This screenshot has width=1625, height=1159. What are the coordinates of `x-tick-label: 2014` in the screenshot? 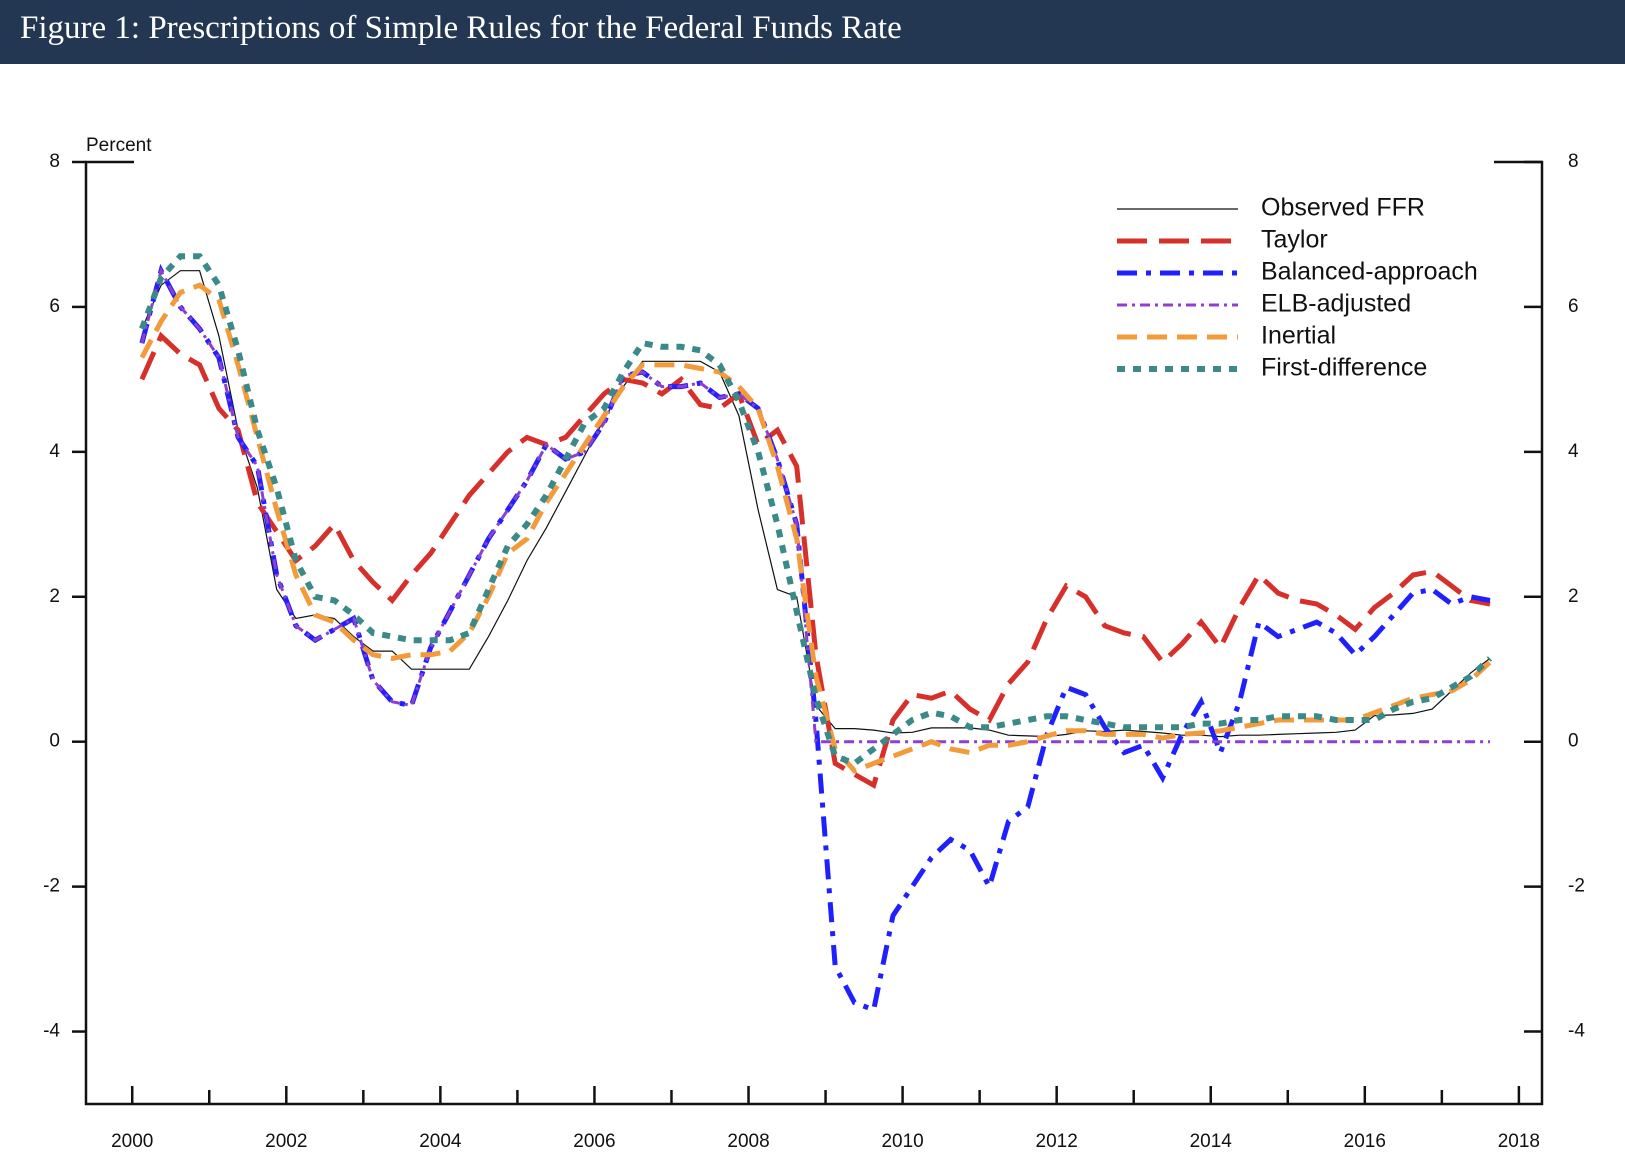 It's located at (1211, 1141).